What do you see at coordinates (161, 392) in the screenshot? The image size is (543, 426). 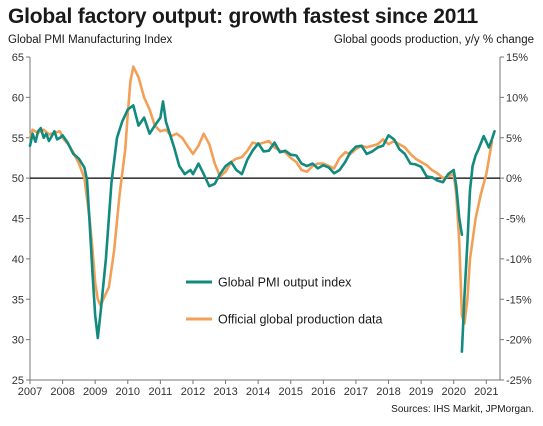 I see `x-tick-label: 2011` at bounding box center [161, 392].